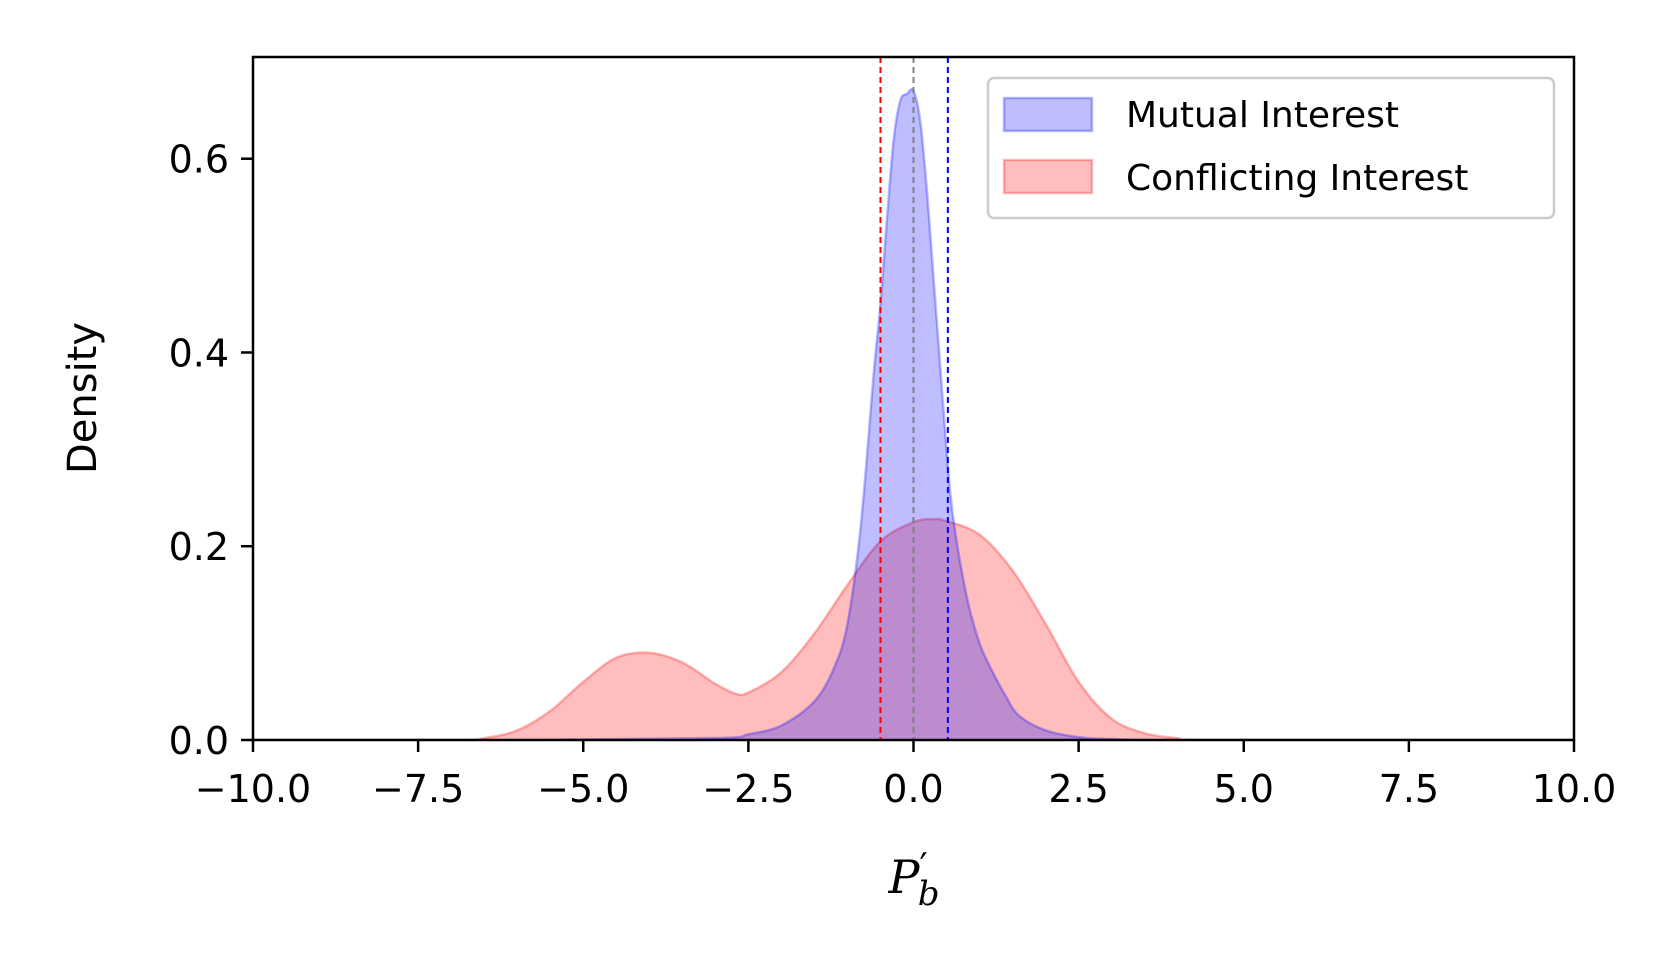 This screenshot has height=964, width=1659. I want to click on x-tick-label: 5.0, so click(1244, 789).